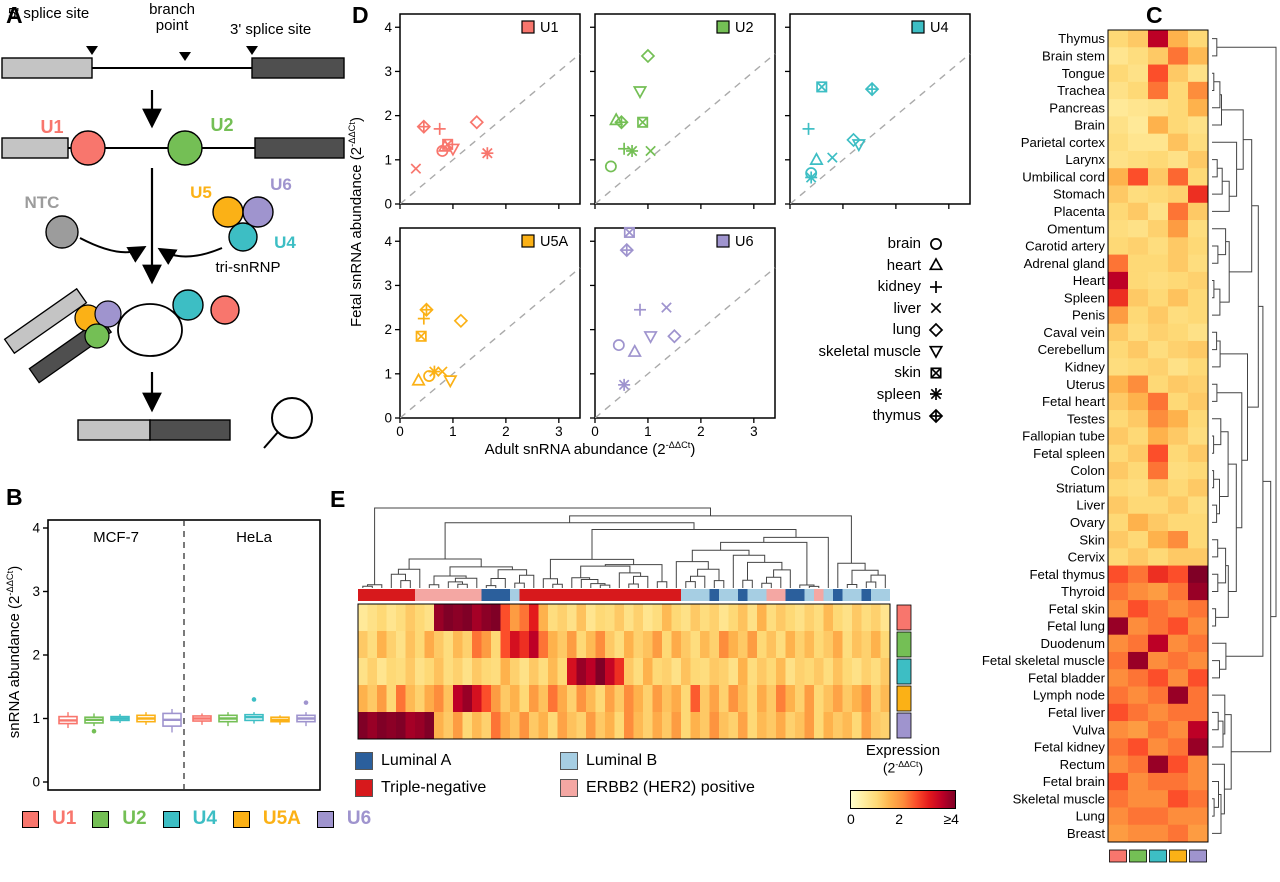 The image size is (1280, 882). What do you see at coordinates (880, 109) in the screenshot?
I see `plot-border` at bounding box center [880, 109].